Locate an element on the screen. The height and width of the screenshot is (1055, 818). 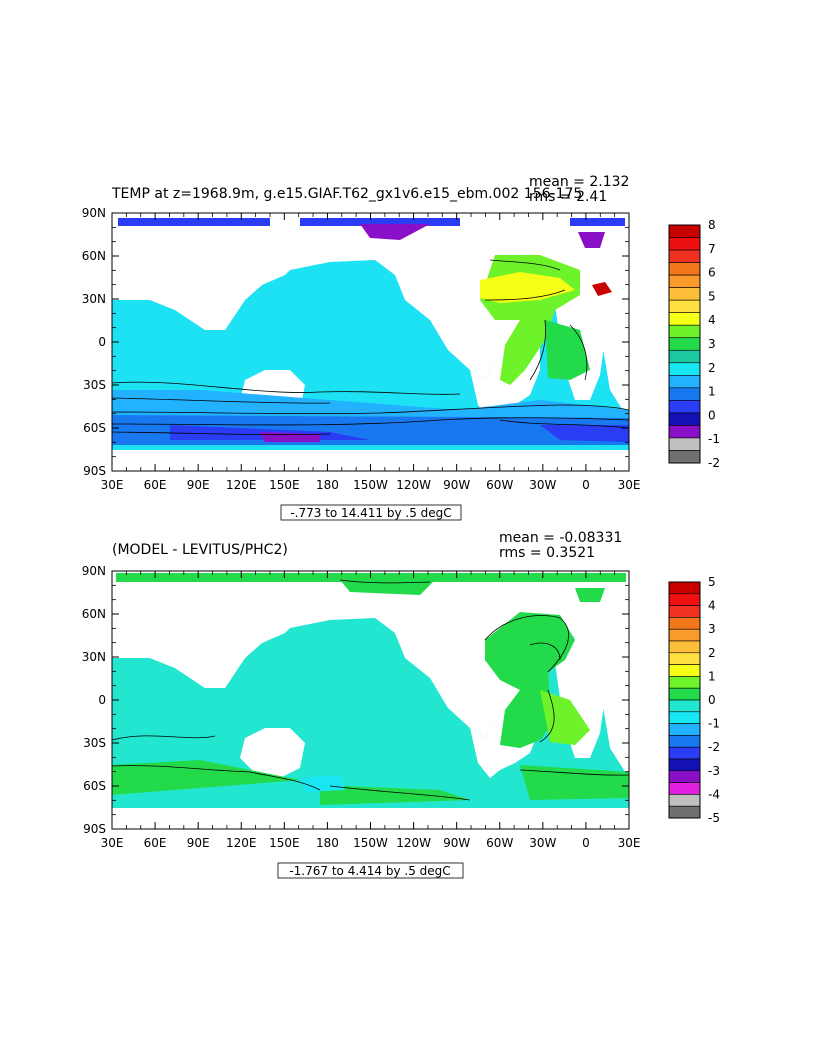
top-xtick-label: 120E is located at coordinates (241, 485).